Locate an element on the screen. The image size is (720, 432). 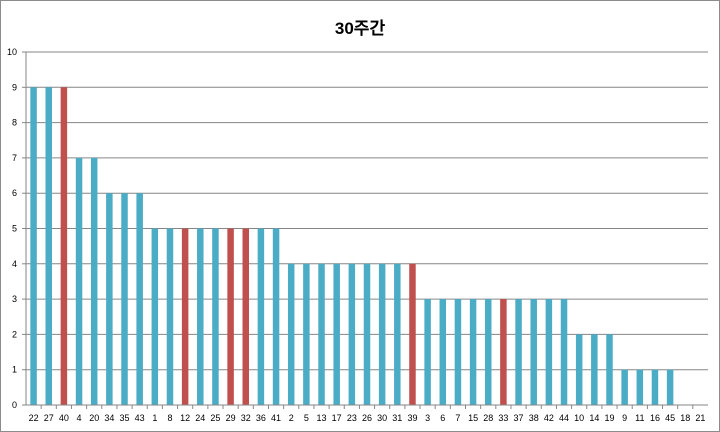
x-tick-label: 31 is located at coordinates (397, 418).